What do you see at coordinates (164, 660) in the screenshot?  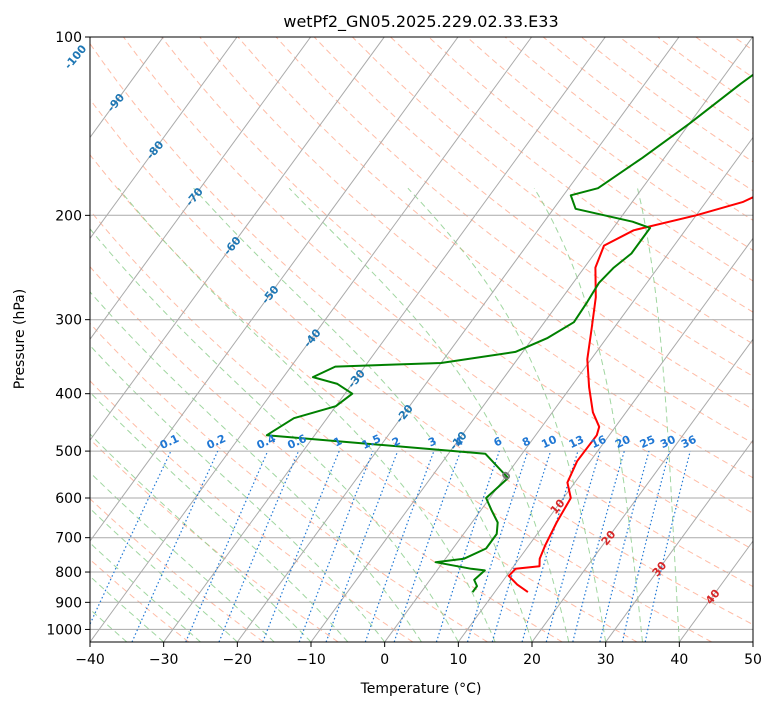 I see `x-tick-label: −30` at bounding box center [164, 660].